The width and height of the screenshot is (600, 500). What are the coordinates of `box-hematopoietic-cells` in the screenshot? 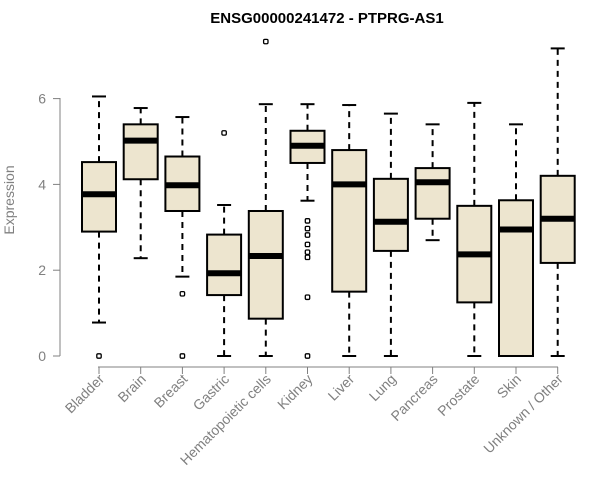 It's located at (265, 197).